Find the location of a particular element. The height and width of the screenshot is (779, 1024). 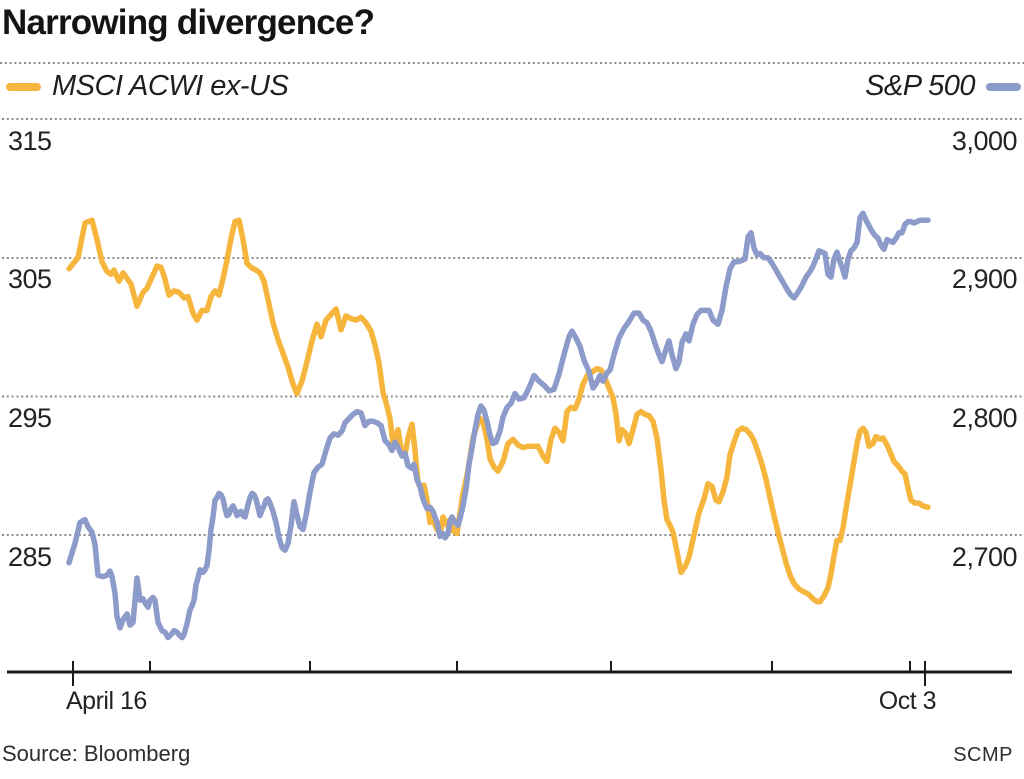

y-axis-right-tick-3000: 3,000 is located at coordinates (984, 141).